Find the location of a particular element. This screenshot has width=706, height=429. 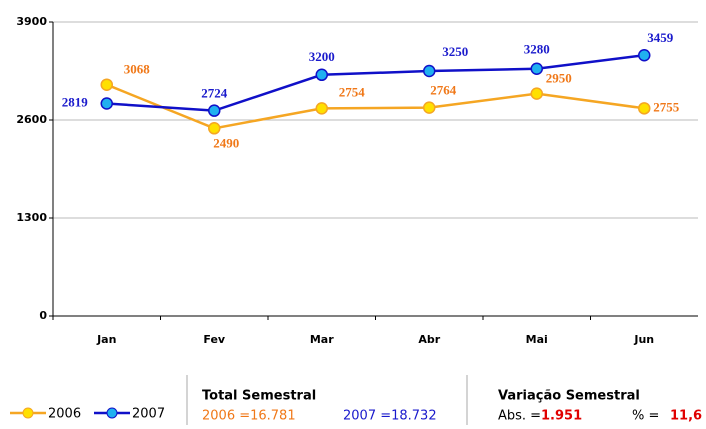

data-label: 3250 is located at coordinates (455, 51).